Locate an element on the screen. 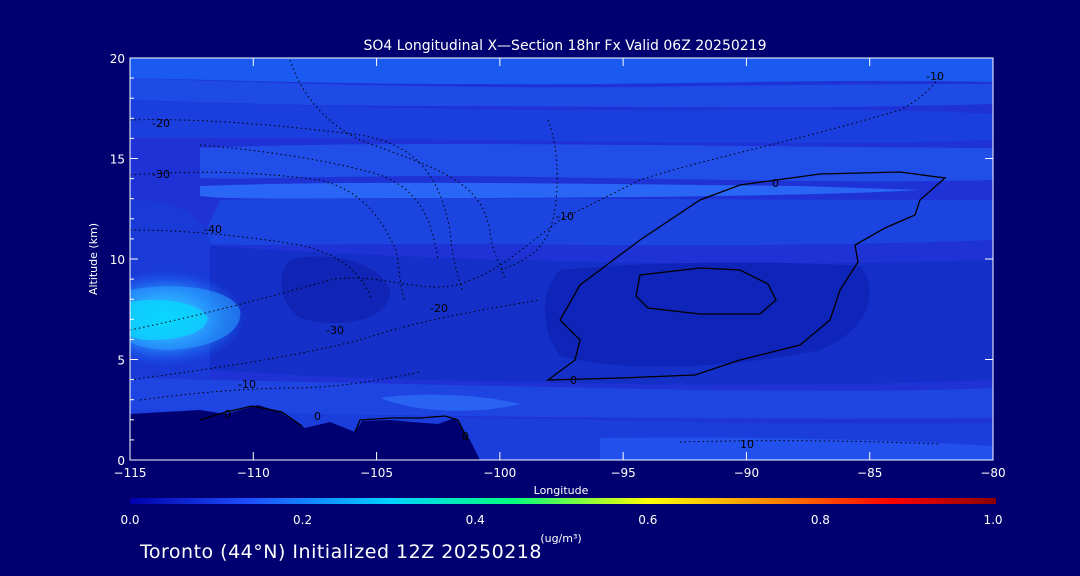 The image size is (1080, 576). x-tick-label: −100 is located at coordinates (499, 473).